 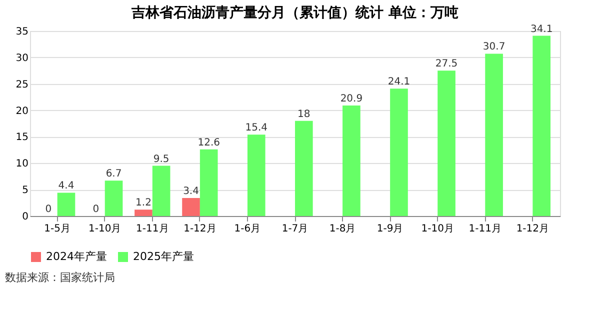 What do you see at coordinates (66, 186) in the screenshot?
I see `data-label: 4.4` at bounding box center [66, 186].